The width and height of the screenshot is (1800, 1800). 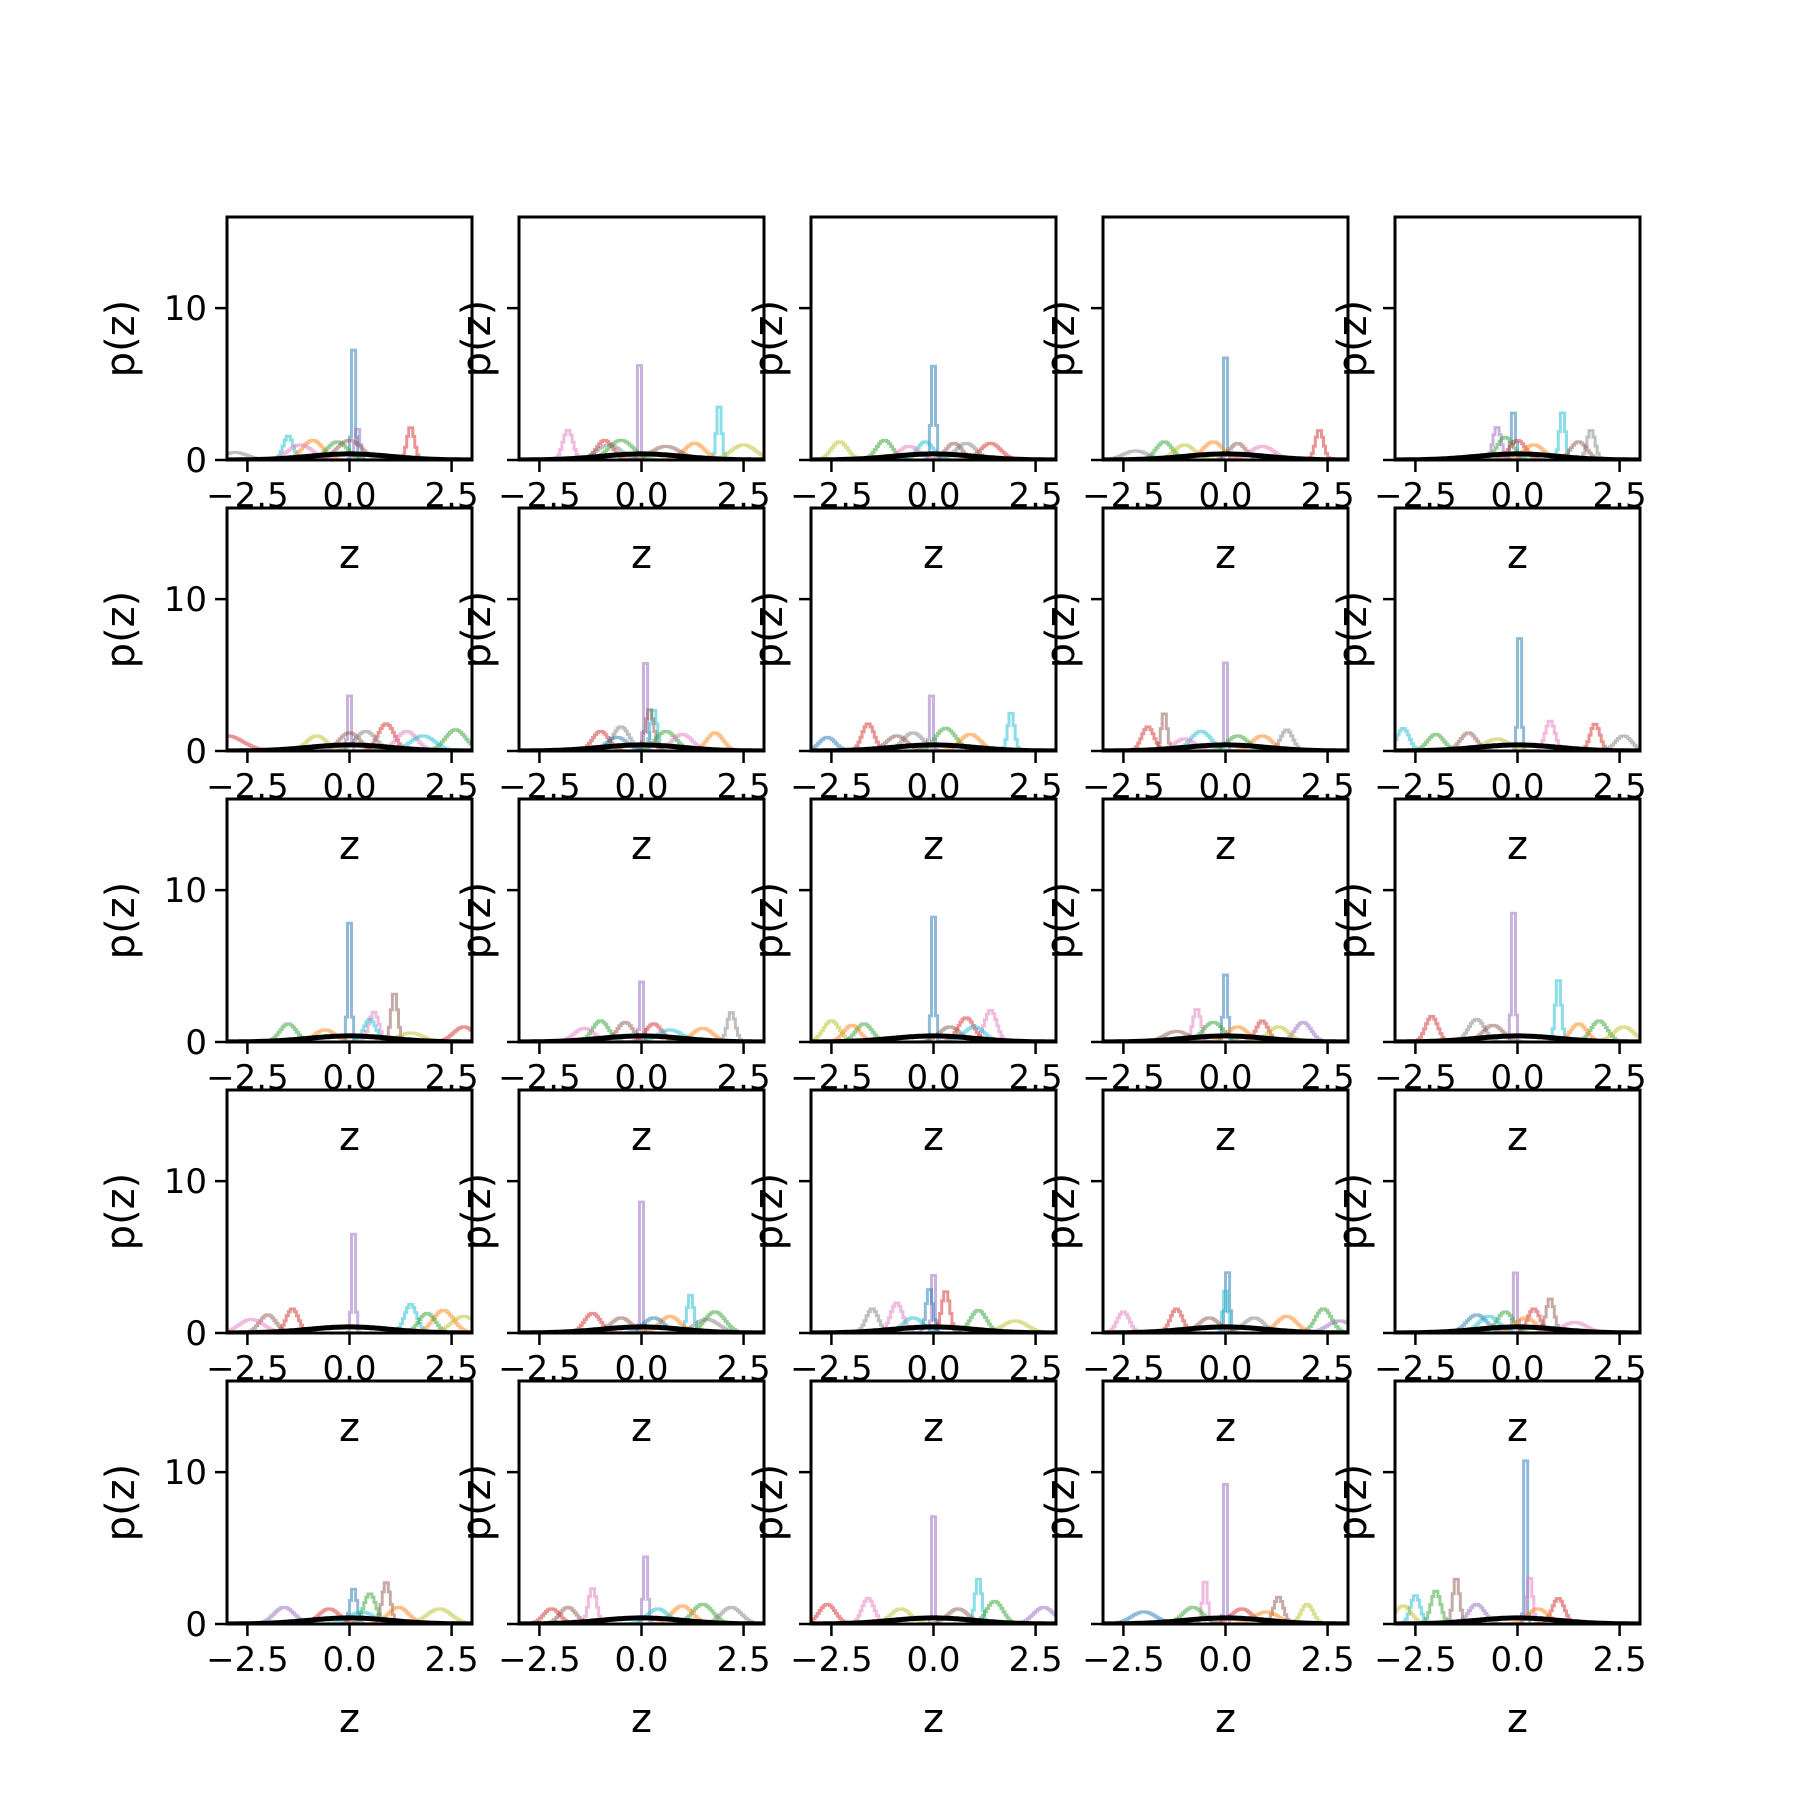 What do you see at coordinates (904, 1560) in the screenshot?
I see `subplot-r4-c2: −2.5 0.0 2.5 z p(z)` at bounding box center [904, 1560].